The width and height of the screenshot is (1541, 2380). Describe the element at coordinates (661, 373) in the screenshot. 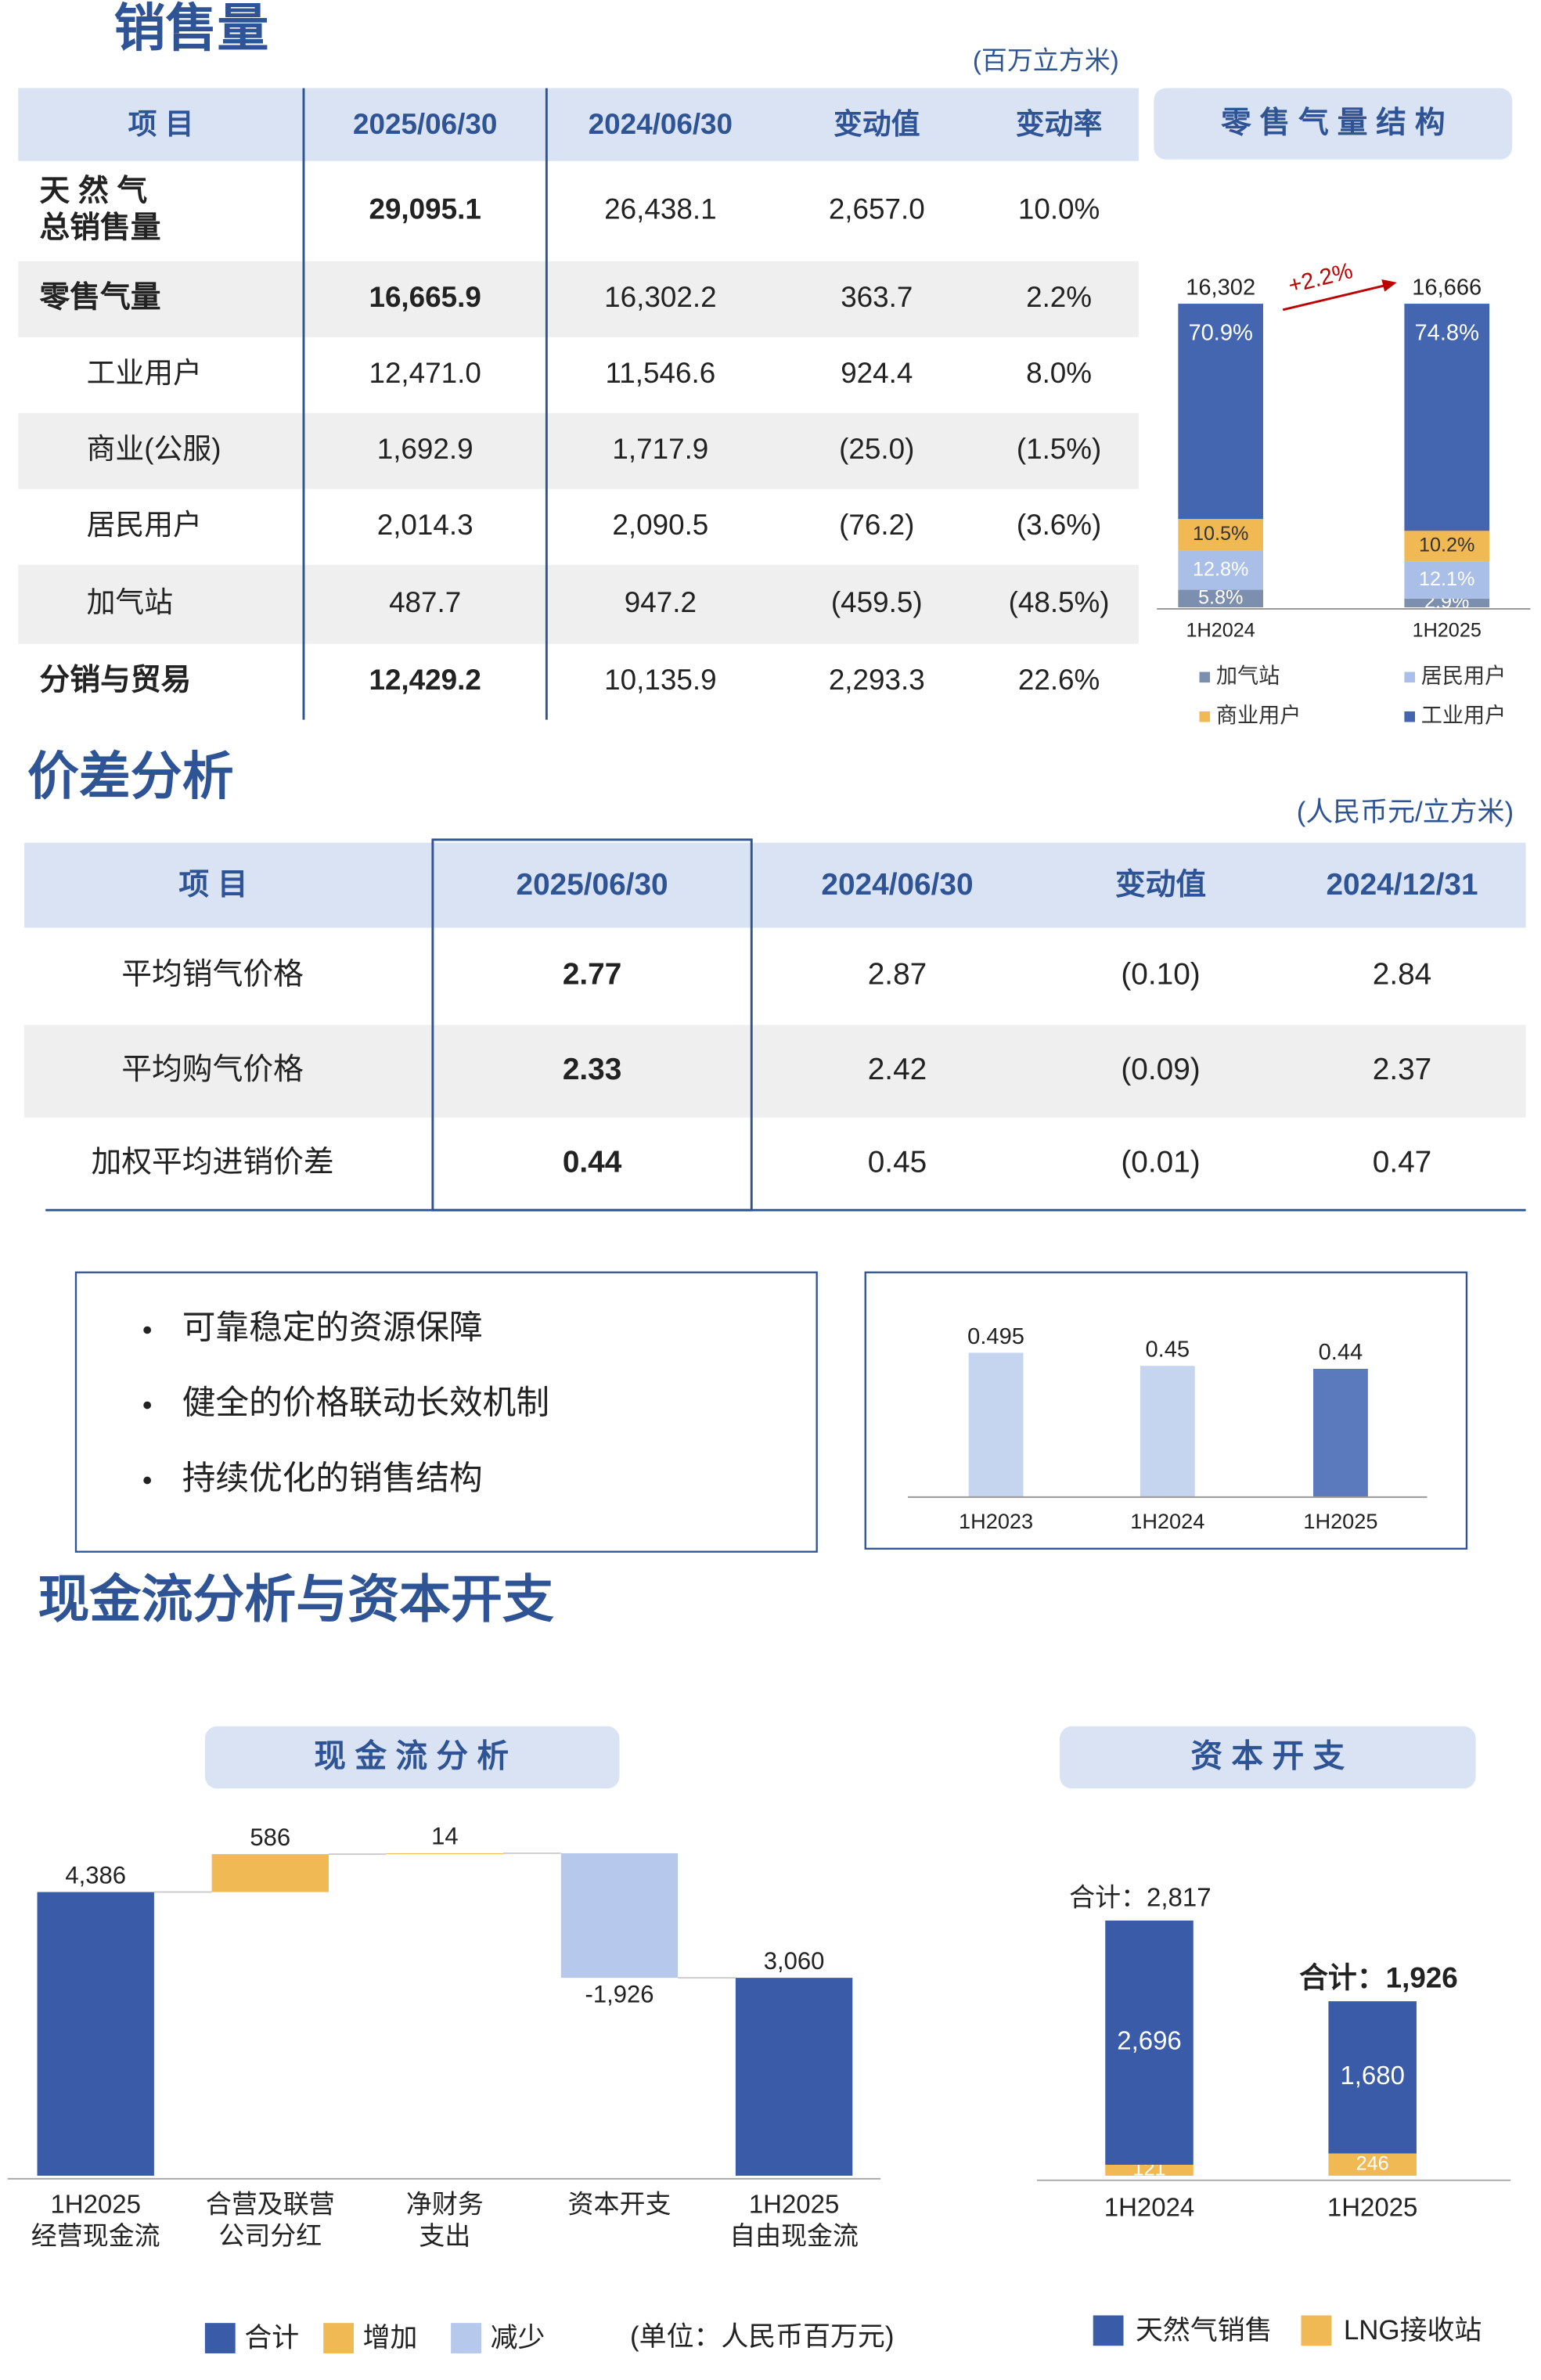

I see `table-cell: 11,546.6` at that location.